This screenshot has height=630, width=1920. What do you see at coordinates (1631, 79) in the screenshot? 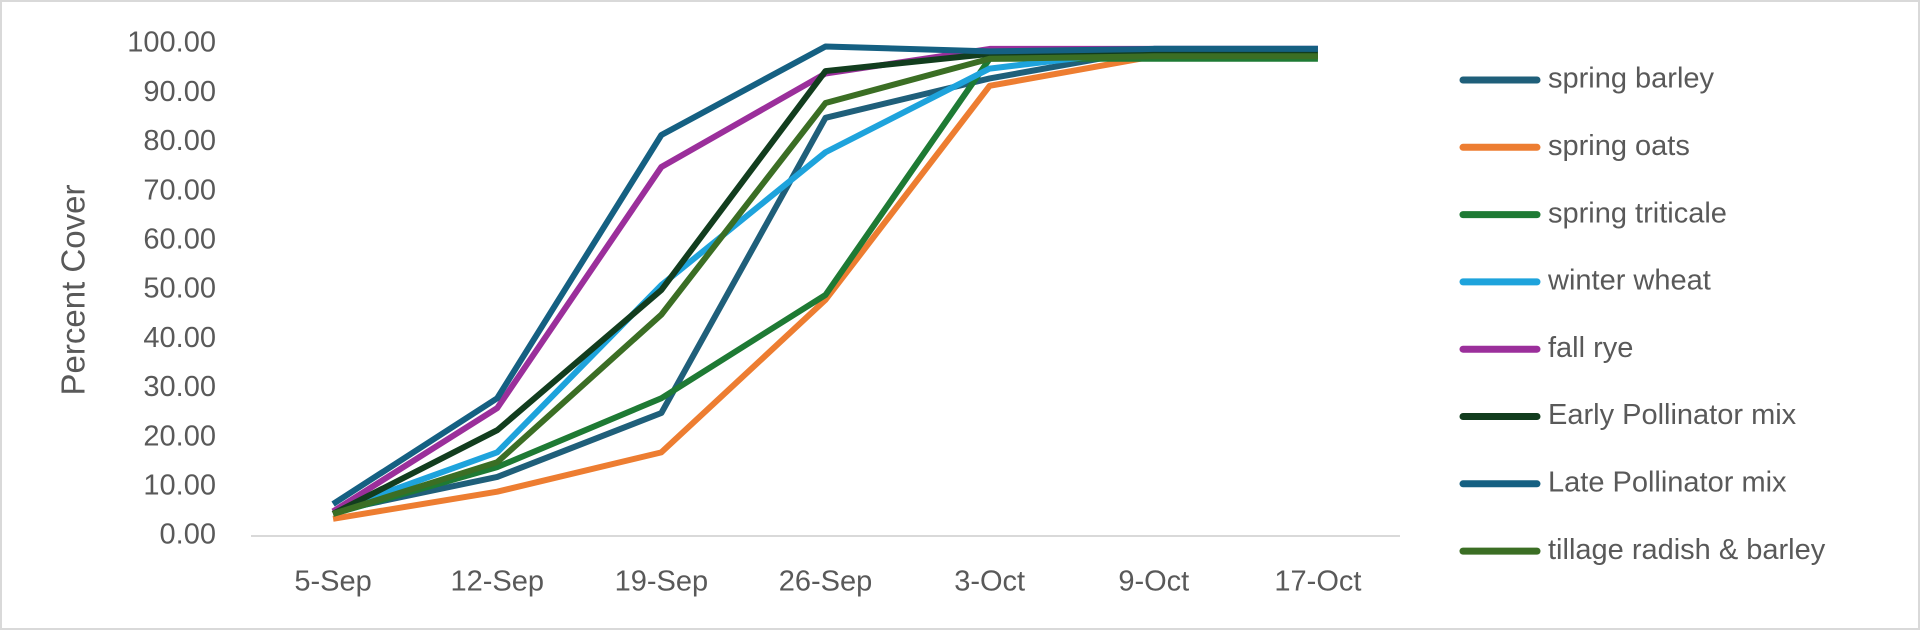
I see `legend-label: spring barley` at bounding box center [1631, 79].